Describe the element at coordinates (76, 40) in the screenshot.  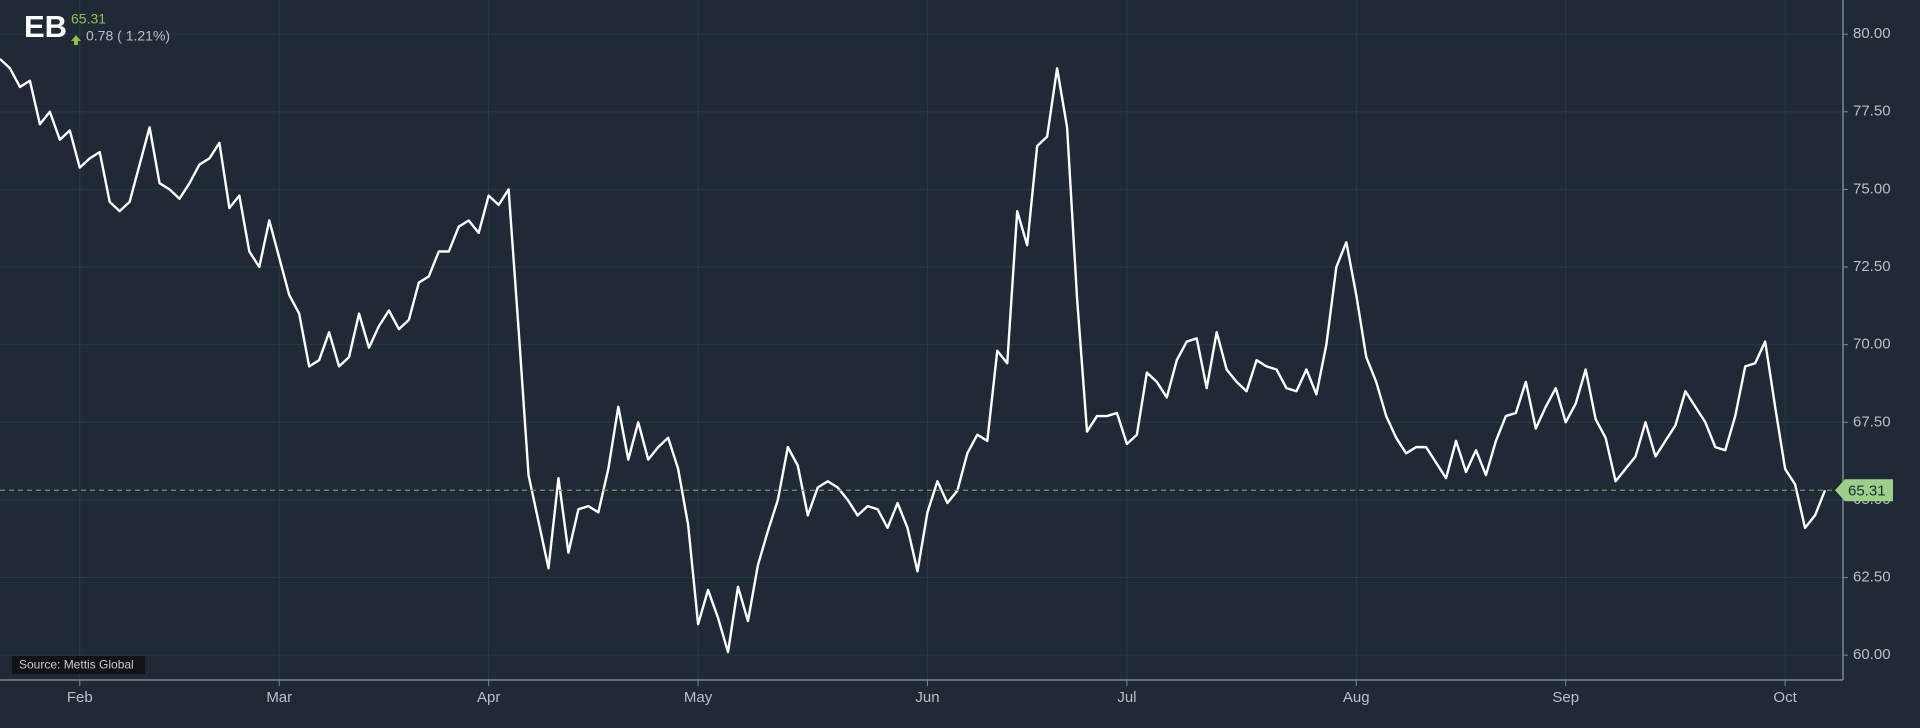
I see `up-arrow` at that location.